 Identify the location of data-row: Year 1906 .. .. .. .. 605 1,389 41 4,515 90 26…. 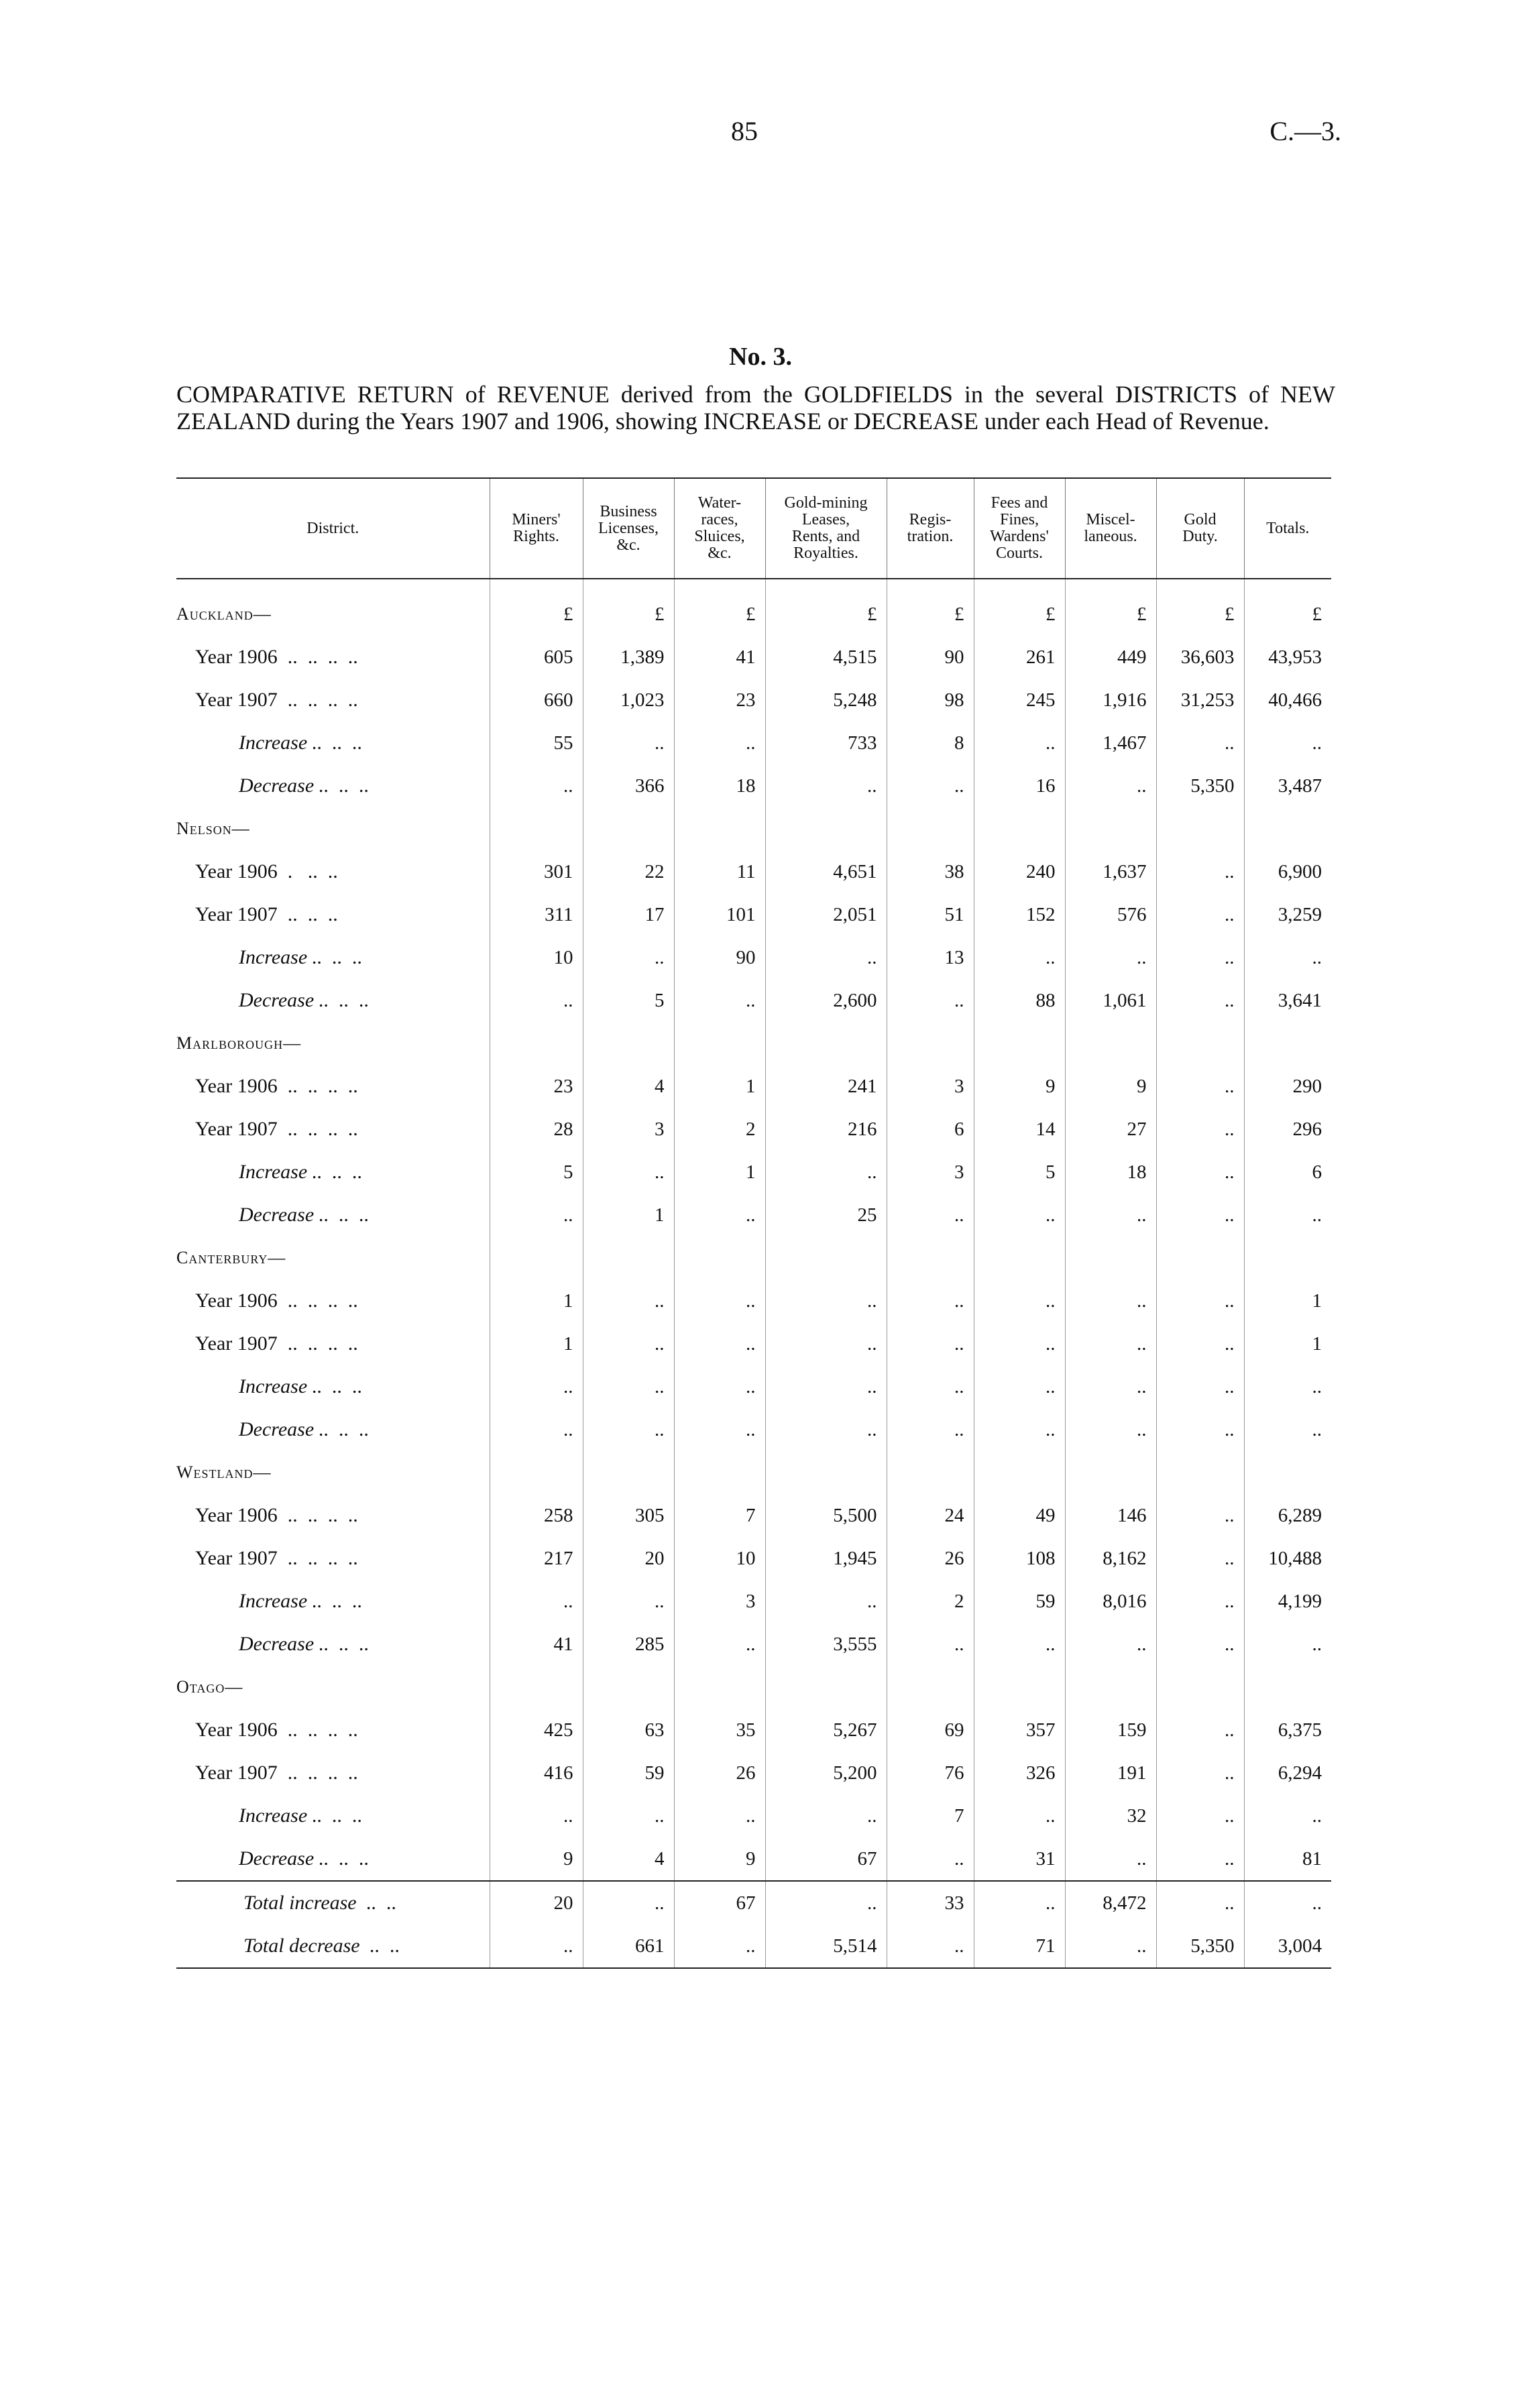
(753, 657).